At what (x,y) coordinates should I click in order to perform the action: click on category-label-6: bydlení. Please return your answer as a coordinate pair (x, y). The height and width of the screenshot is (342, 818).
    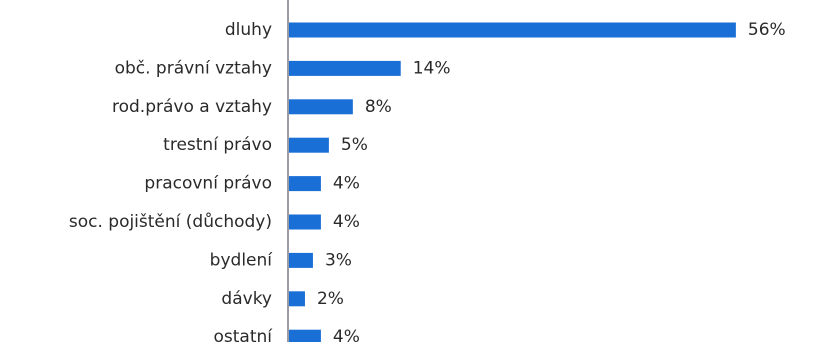
    Looking at the image, I should click on (242, 260).